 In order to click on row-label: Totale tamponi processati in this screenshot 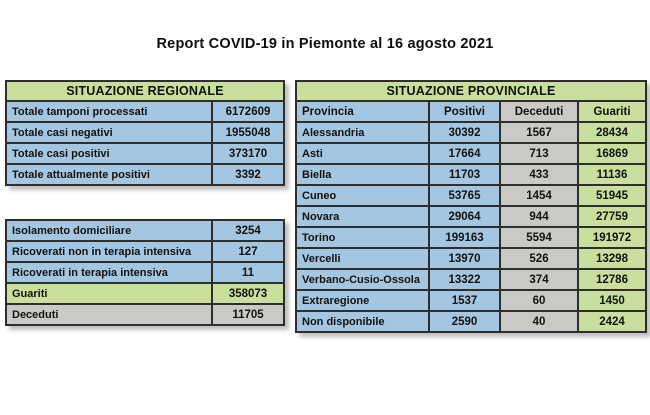, I will do `click(109, 111)`.